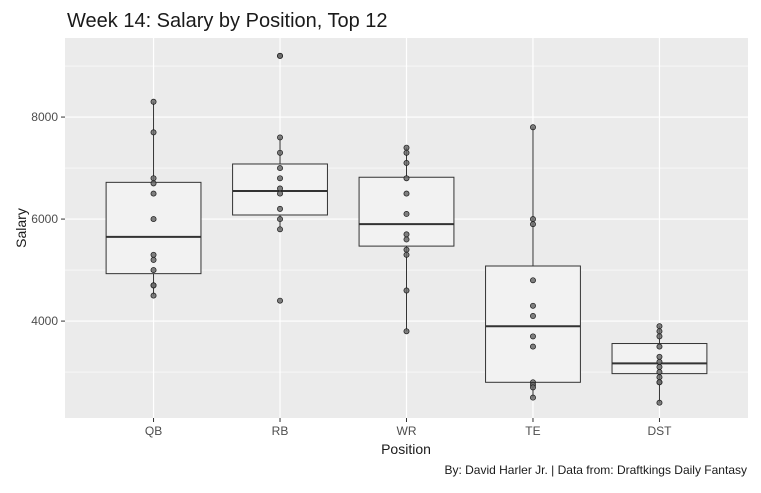 The width and height of the screenshot is (761, 493). What do you see at coordinates (44, 321) in the screenshot?
I see `y-tick-label: 4000` at bounding box center [44, 321].